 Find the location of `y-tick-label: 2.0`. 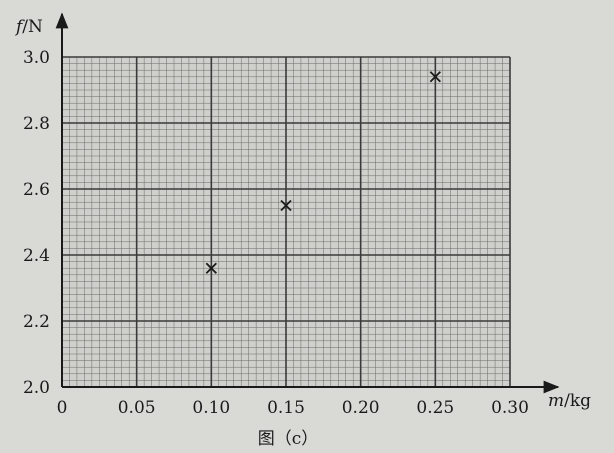

y-tick-label: 2.0 is located at coordinates (36, 388).